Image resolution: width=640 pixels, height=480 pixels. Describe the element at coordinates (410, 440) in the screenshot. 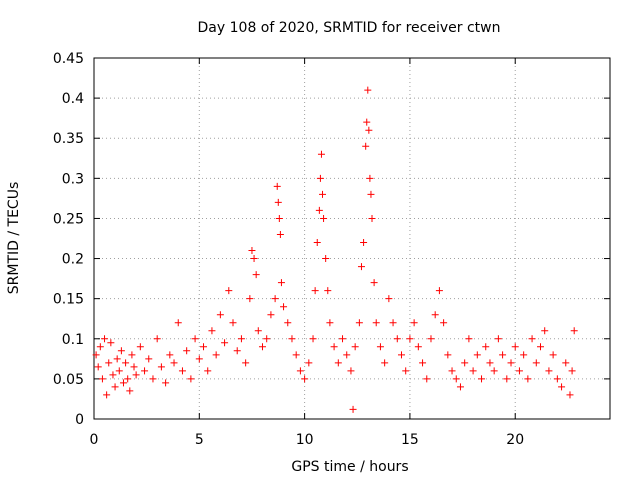

I see `x-tick-label: 15` at that location.